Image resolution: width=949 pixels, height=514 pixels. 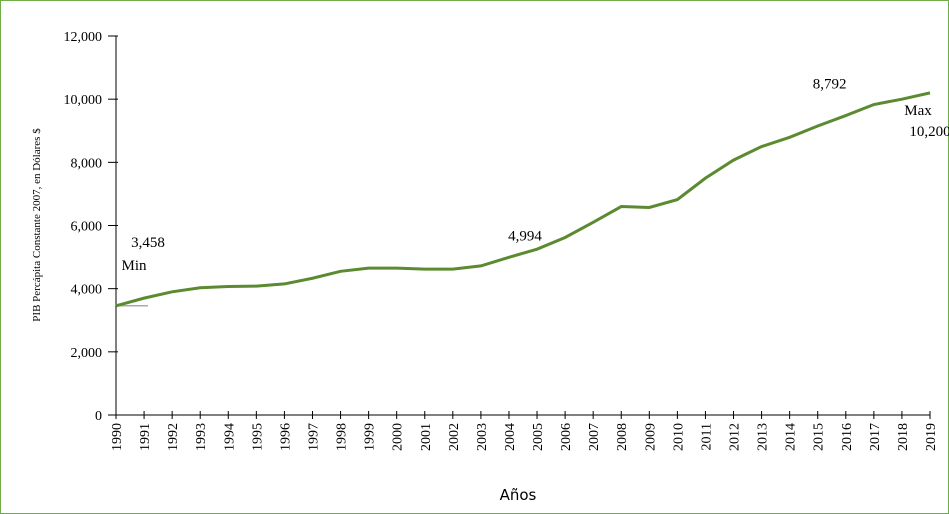 I want to click on x-tick-label: 1993, so click(x=201, y=437).